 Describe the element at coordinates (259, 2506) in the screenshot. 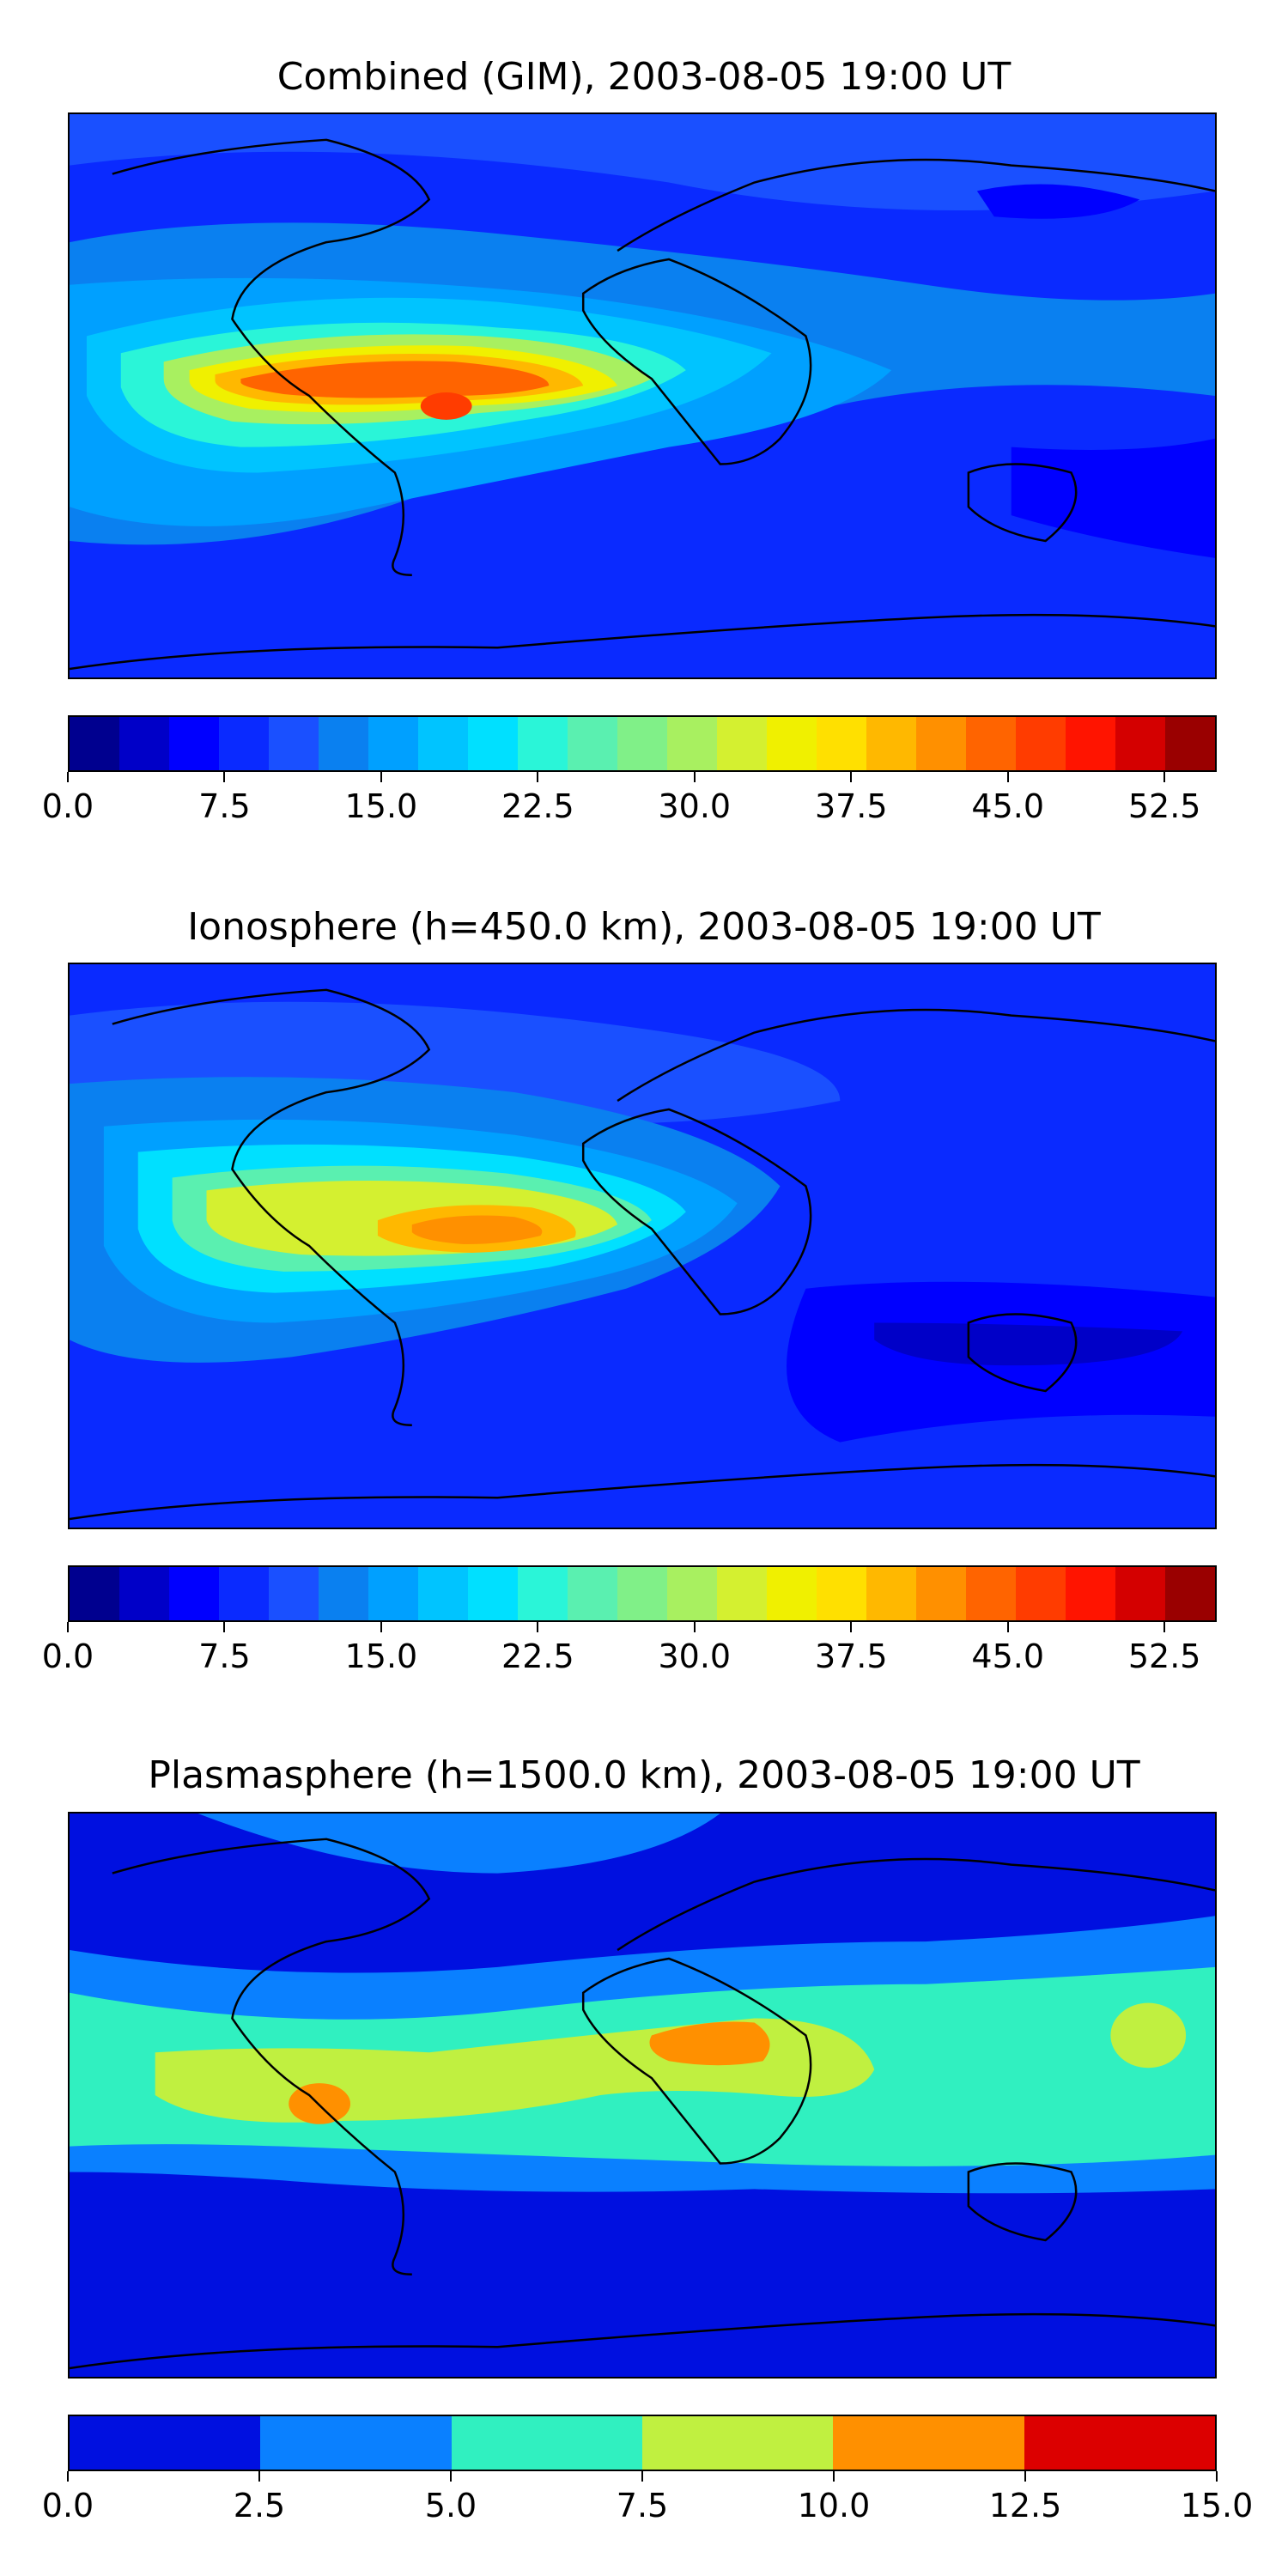

I see `colorbar-tick-label: 2.5` at that location.